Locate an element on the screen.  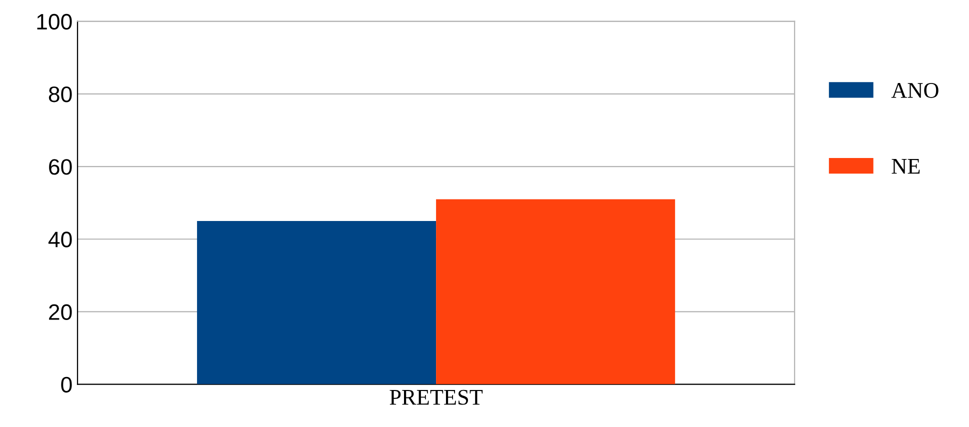
y-tick-label: 20 is located at coordinates (60, 312).